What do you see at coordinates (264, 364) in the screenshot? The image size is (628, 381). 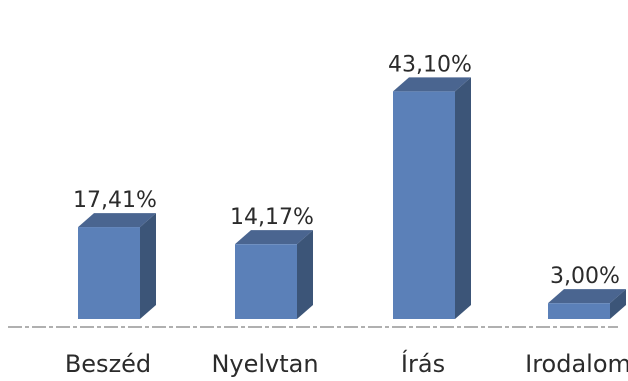 I see `category-label: Nyelvtan` at bounding box center [264, 364].